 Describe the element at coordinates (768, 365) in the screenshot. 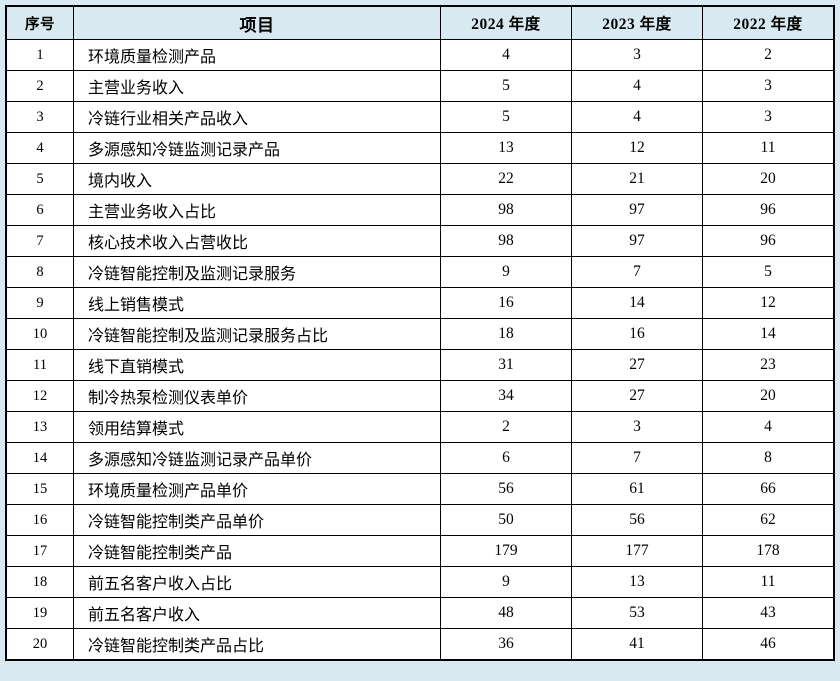

I see `cell-2022: 23` at that location.